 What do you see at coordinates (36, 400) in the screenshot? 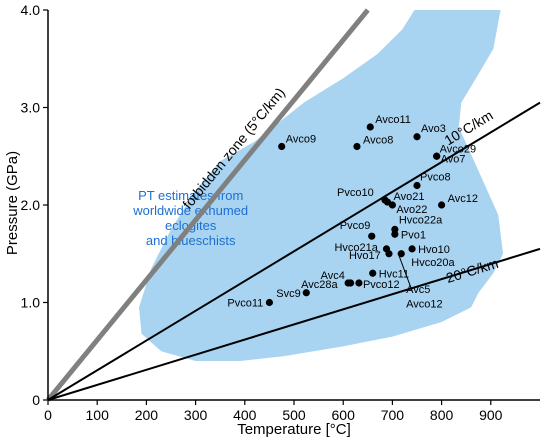
I see `y-tick-label: 0` at bounding box center [36, 400].